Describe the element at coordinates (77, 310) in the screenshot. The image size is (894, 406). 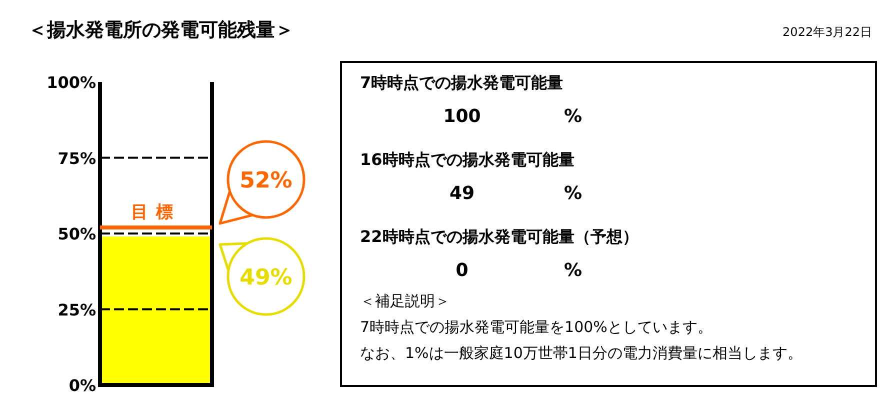
I see `y-tick-label: 25%` at that location.